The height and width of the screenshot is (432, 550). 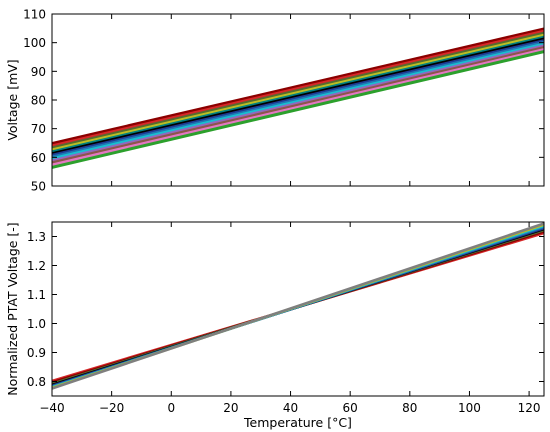 What do you see at coordinates (34, 15) in the screenshot?
I see `y-tick-label: 110` at bounding box center [34, 15].